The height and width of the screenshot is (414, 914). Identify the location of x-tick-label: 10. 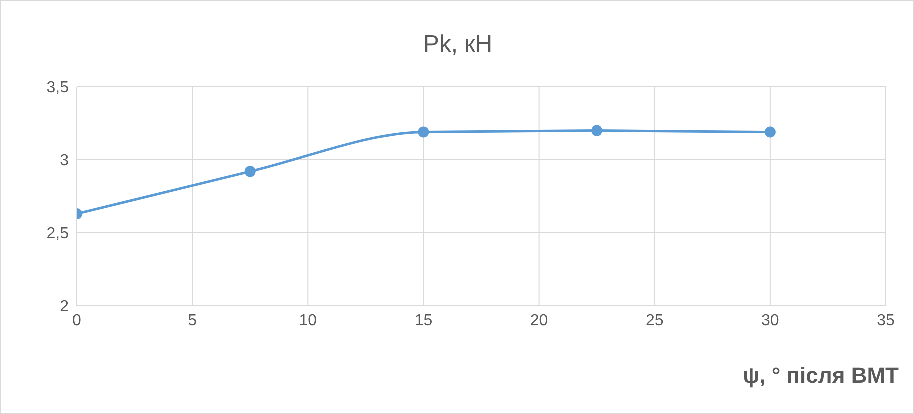
(308, 321).